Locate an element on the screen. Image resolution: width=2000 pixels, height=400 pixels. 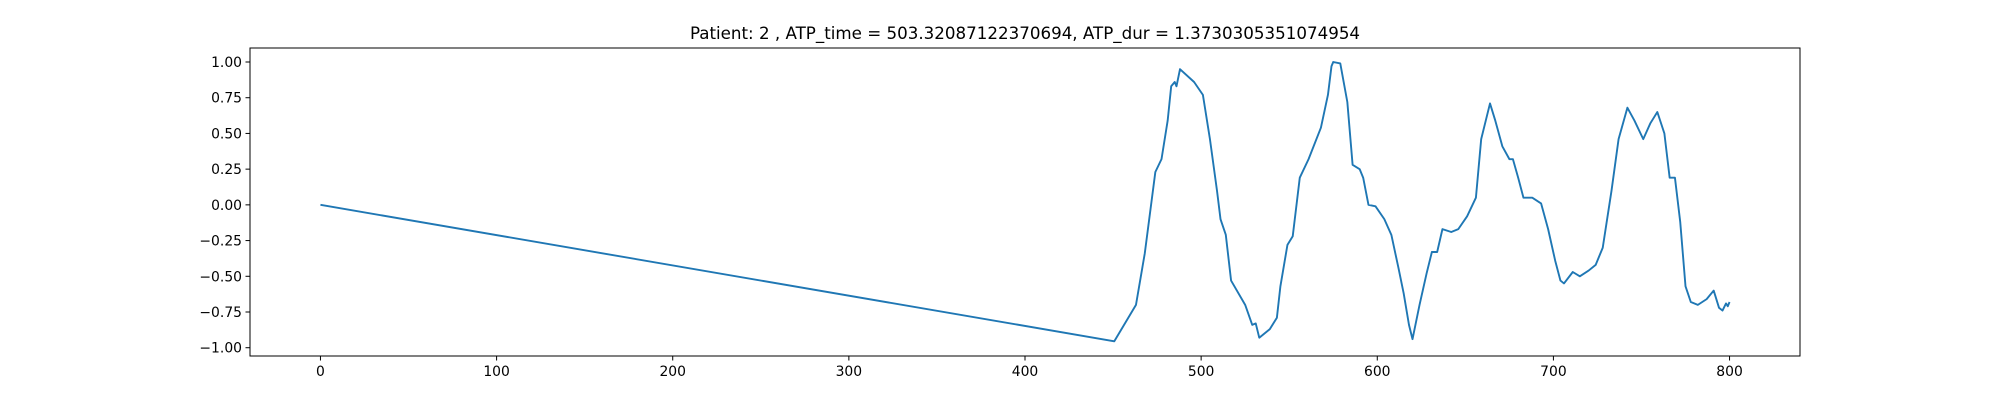
x-tick-label: 100 is located at coordinates (496, 372).